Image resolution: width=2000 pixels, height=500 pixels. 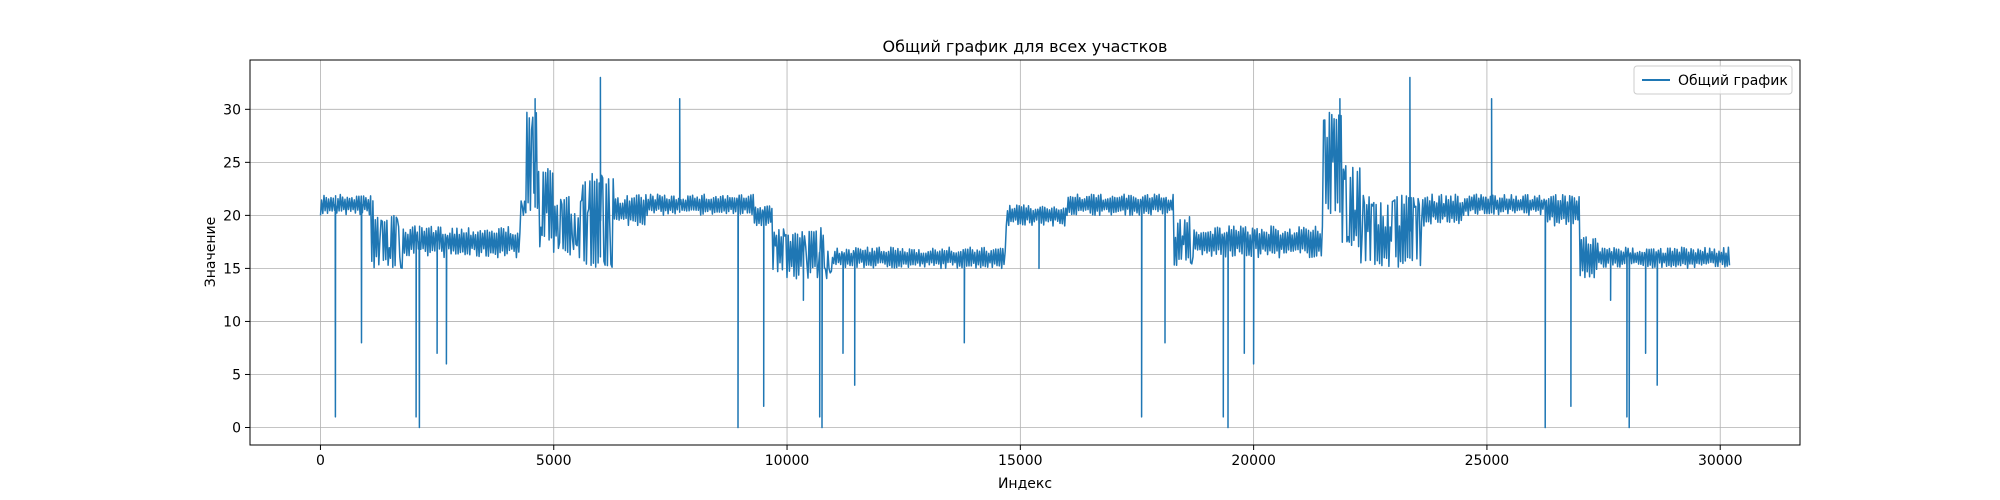 I want to click on x-tick-label: 5000, so click(x=554, y=461).